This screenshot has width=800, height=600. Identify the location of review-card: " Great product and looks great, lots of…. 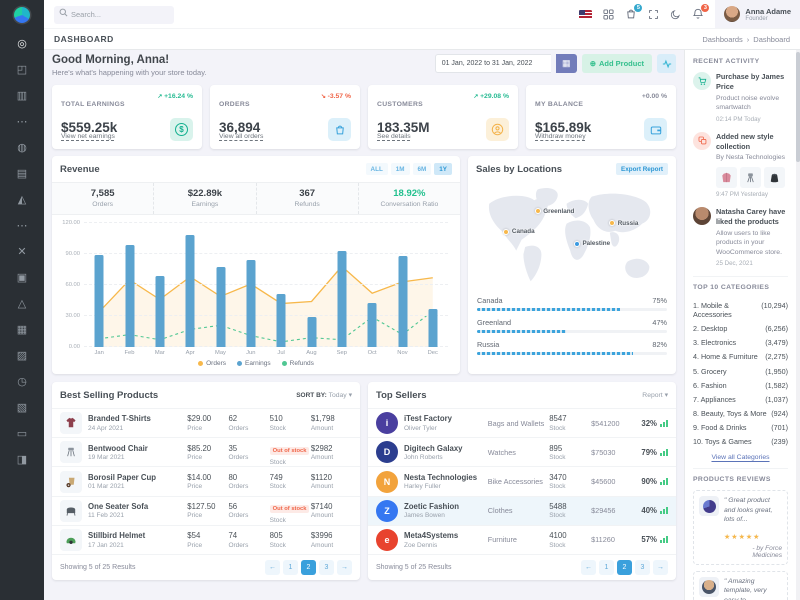
(740, 527).